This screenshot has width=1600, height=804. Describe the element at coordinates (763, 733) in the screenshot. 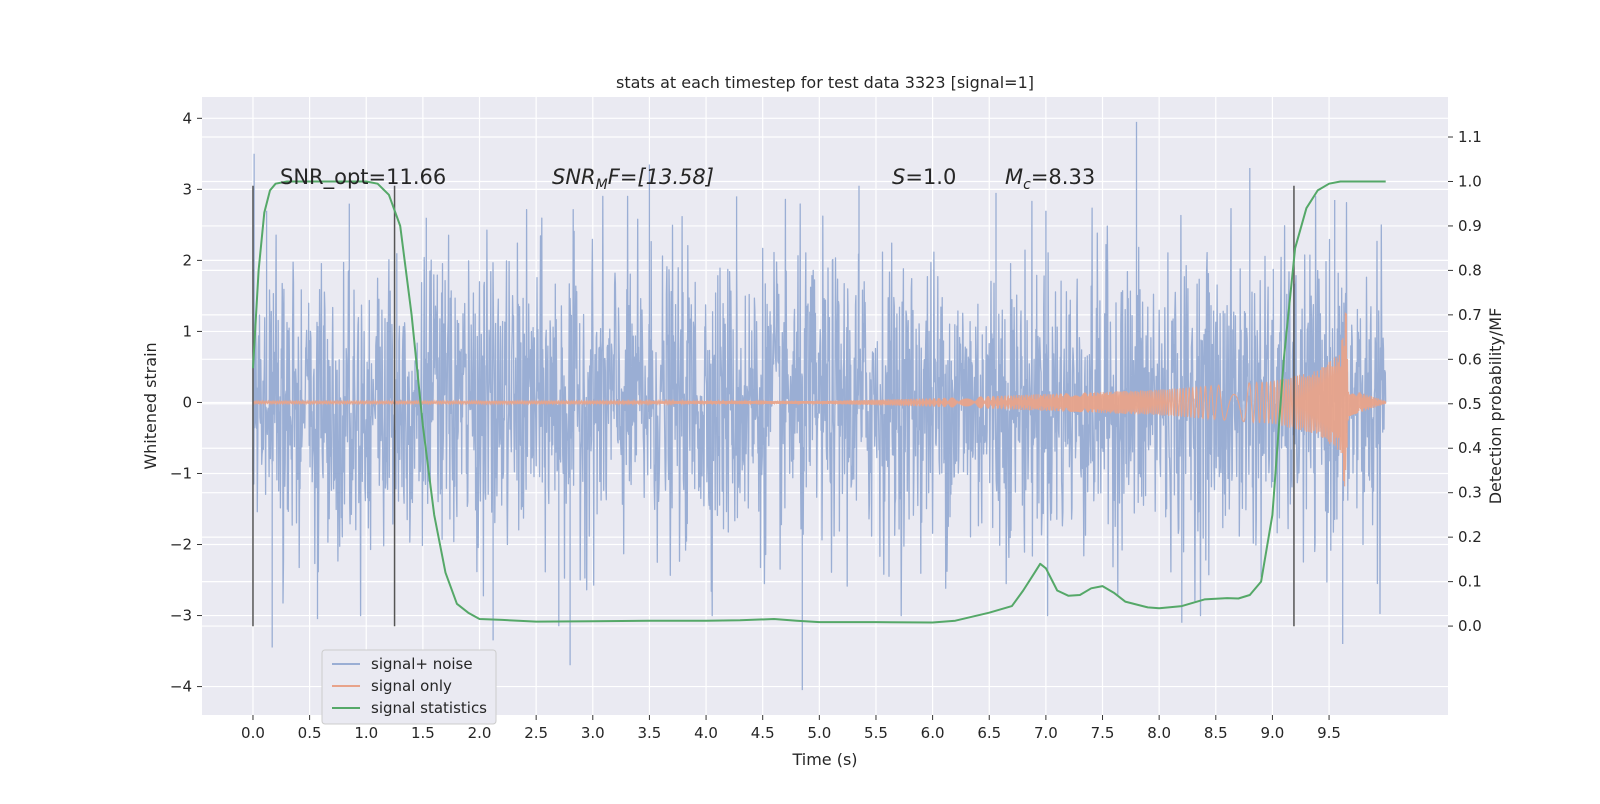

I see `x-tick-label: 4.5` at that location.